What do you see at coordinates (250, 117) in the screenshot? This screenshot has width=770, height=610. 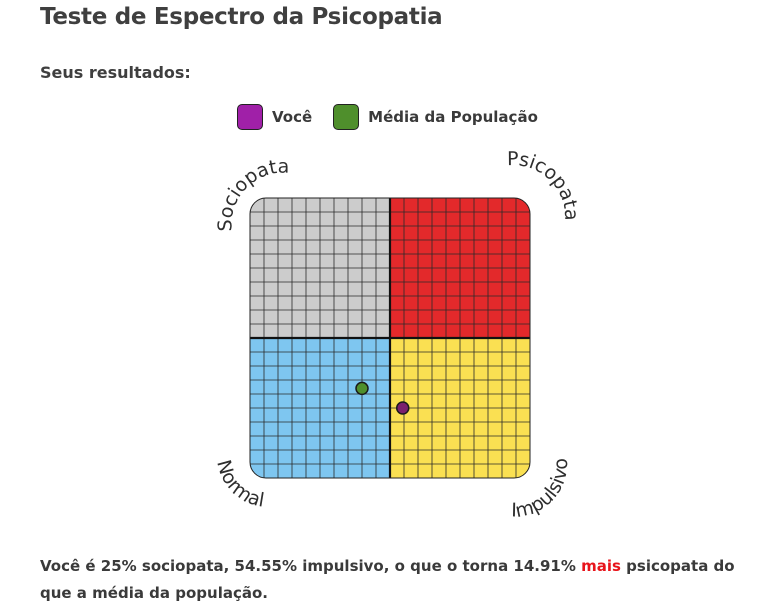 I see `legend-swatch-you` at bounding box center [250, 117].